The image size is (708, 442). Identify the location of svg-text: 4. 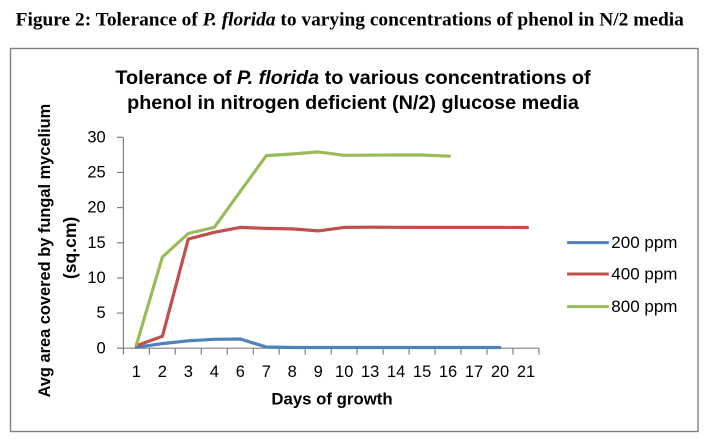
(214, 372).